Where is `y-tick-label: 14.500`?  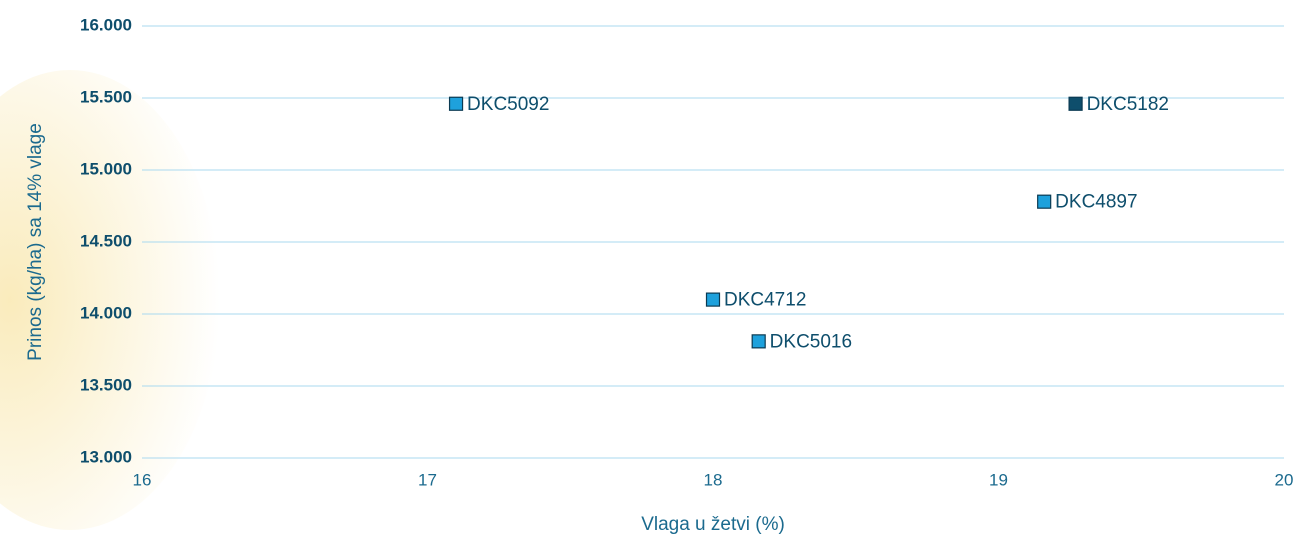
y-tick-label: 14.500 is located at coordinates (106, 240).